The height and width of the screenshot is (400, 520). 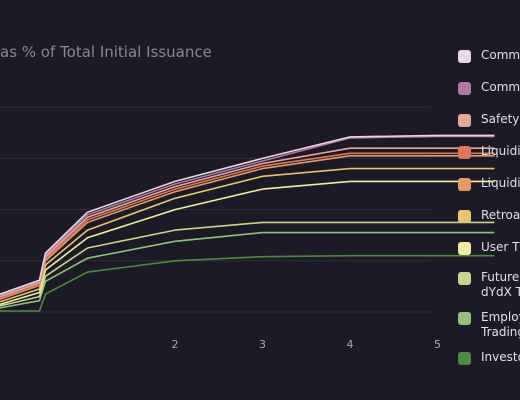 What do you see at coordinates (500, 324) in the screenshot?
I see `legend-label: Employ Trading` at bounding box center [500, 324].